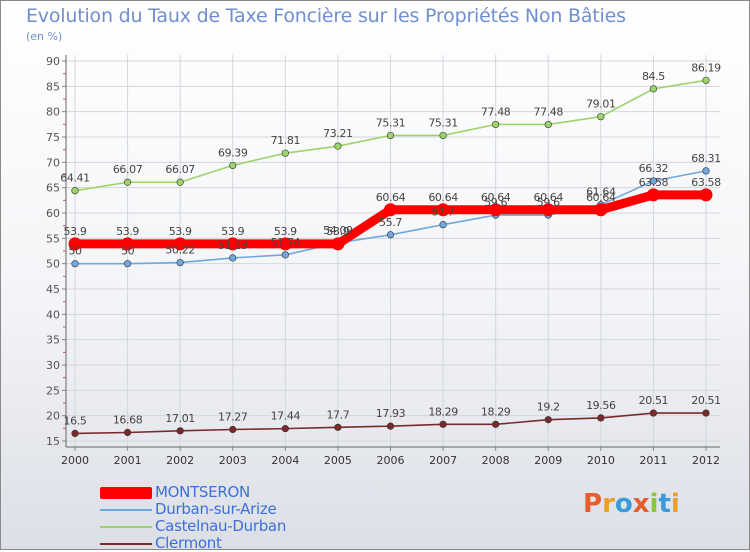  I want to click on y-tick-label: 75, so click(53, 137).